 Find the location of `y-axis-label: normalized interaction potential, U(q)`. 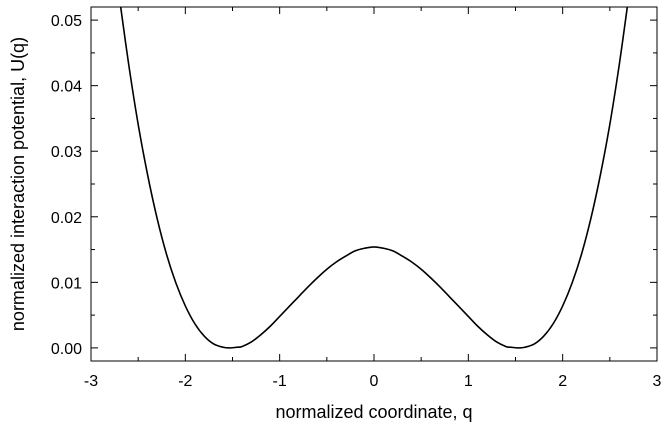

y-axis-label: normalized interaction potential, U(q) is located at coordinates (18, 184).